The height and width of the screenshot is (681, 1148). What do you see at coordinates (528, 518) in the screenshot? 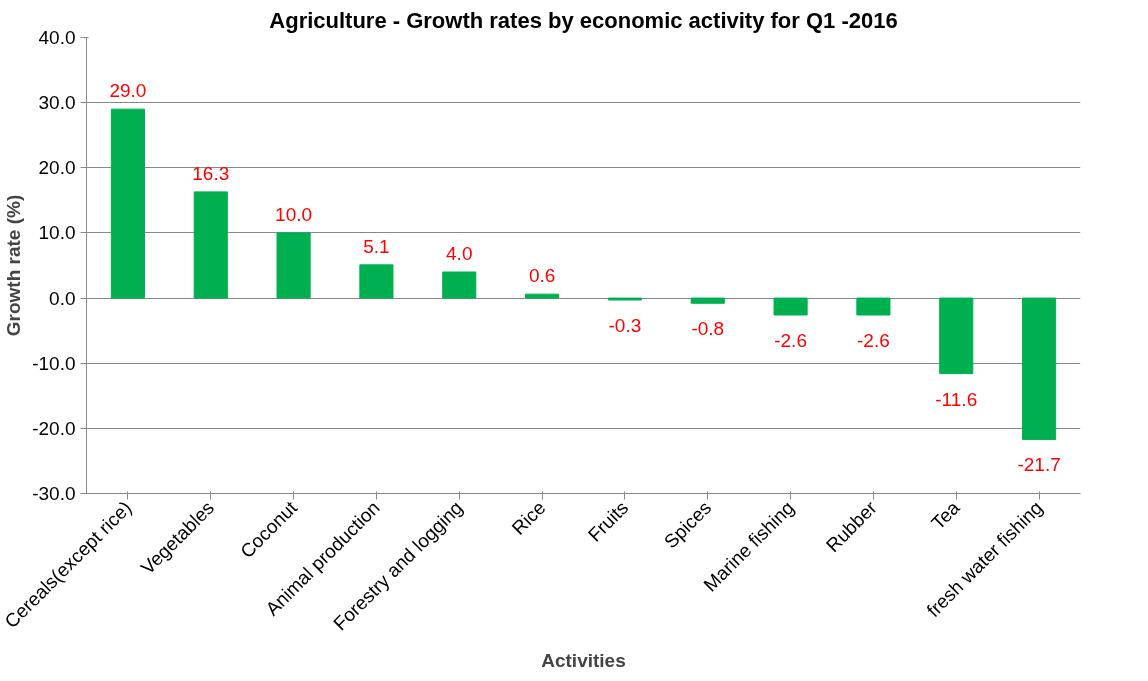
I see `x-tick-label: Rice` at bounding box center [528, 518].